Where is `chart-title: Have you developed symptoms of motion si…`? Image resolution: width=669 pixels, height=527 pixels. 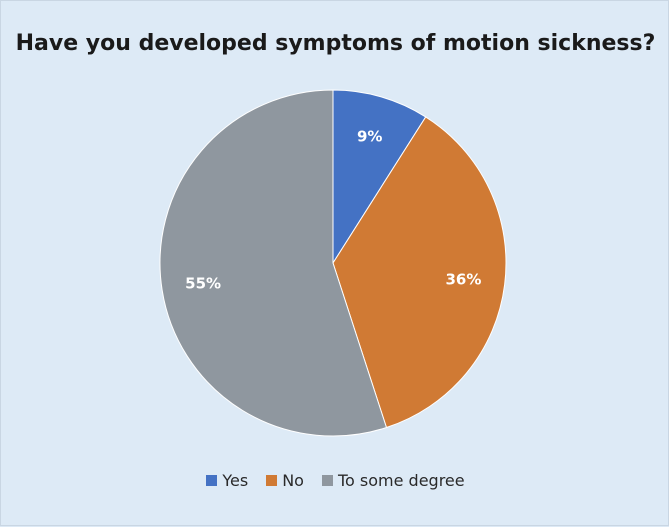
chart-title: Have you developed symptoms of motion si… is located at coordinates (335, 43).